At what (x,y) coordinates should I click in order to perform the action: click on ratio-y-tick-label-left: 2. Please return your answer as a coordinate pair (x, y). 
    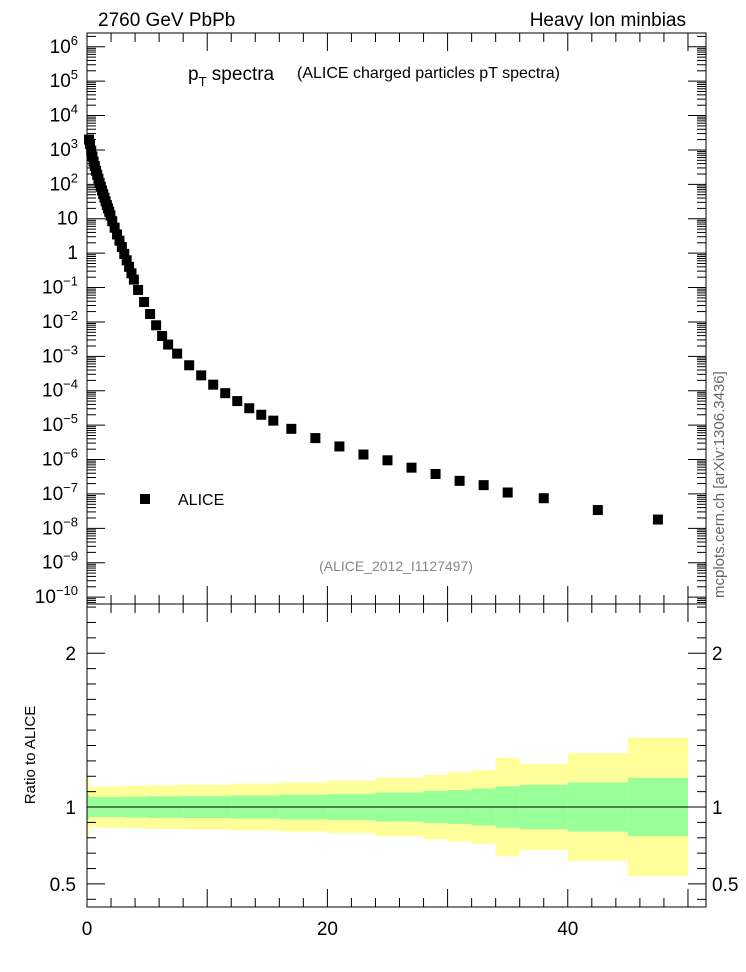
    Looking at the image, I should click on (70, 654).